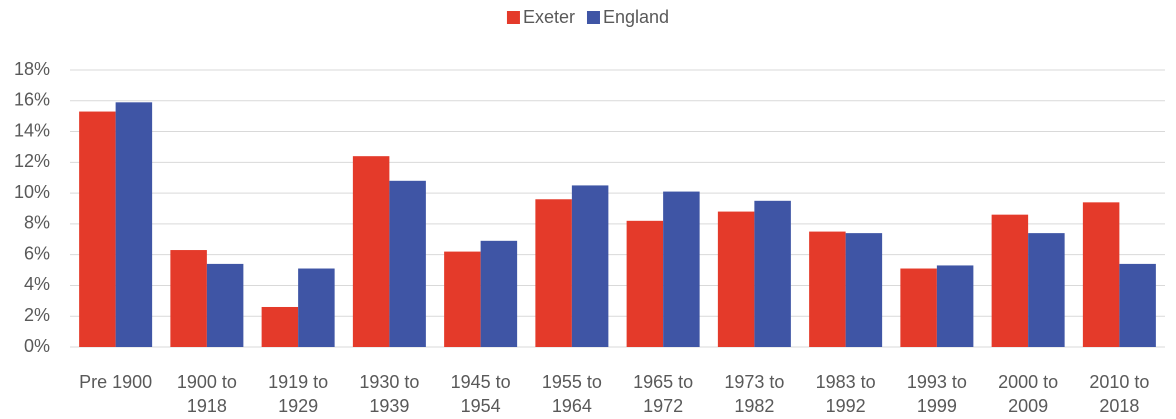 The image size is (1176, 419). Describe the element at coordinates (936, 394) in the screenshot. I see `x-tick-label: 1993 to 1999` at that location.